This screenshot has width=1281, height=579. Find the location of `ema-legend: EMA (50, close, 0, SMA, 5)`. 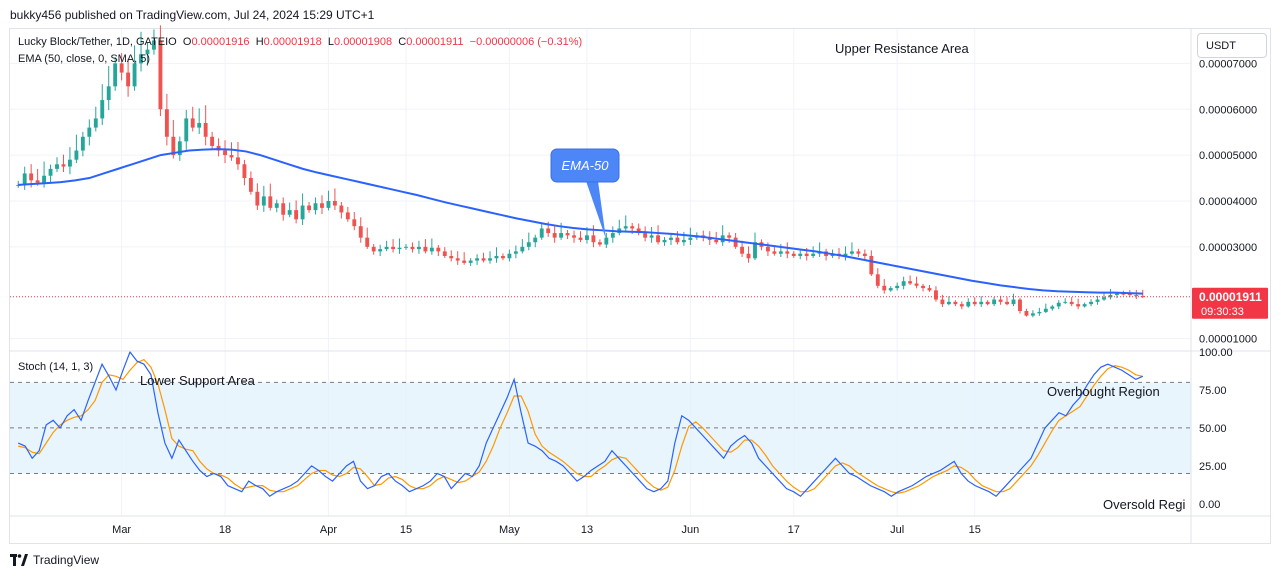

ema-legend: EMA (50, close, 0, SMA, 5) is located at coordinates (84, 59).